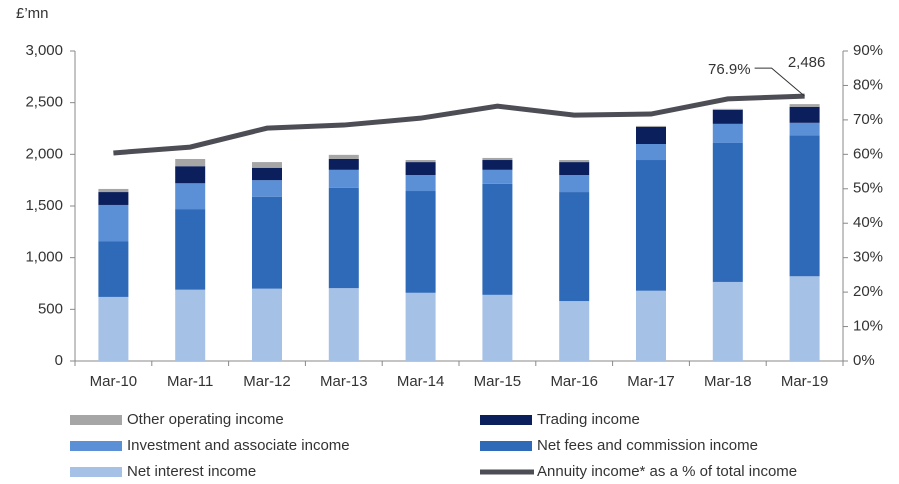 Image resolution: width=899 pixels, height=484 pixels. Describe the element at coordinates (868, 326) in the screenshot. I see `y2-tick-label: 10%` at that location.